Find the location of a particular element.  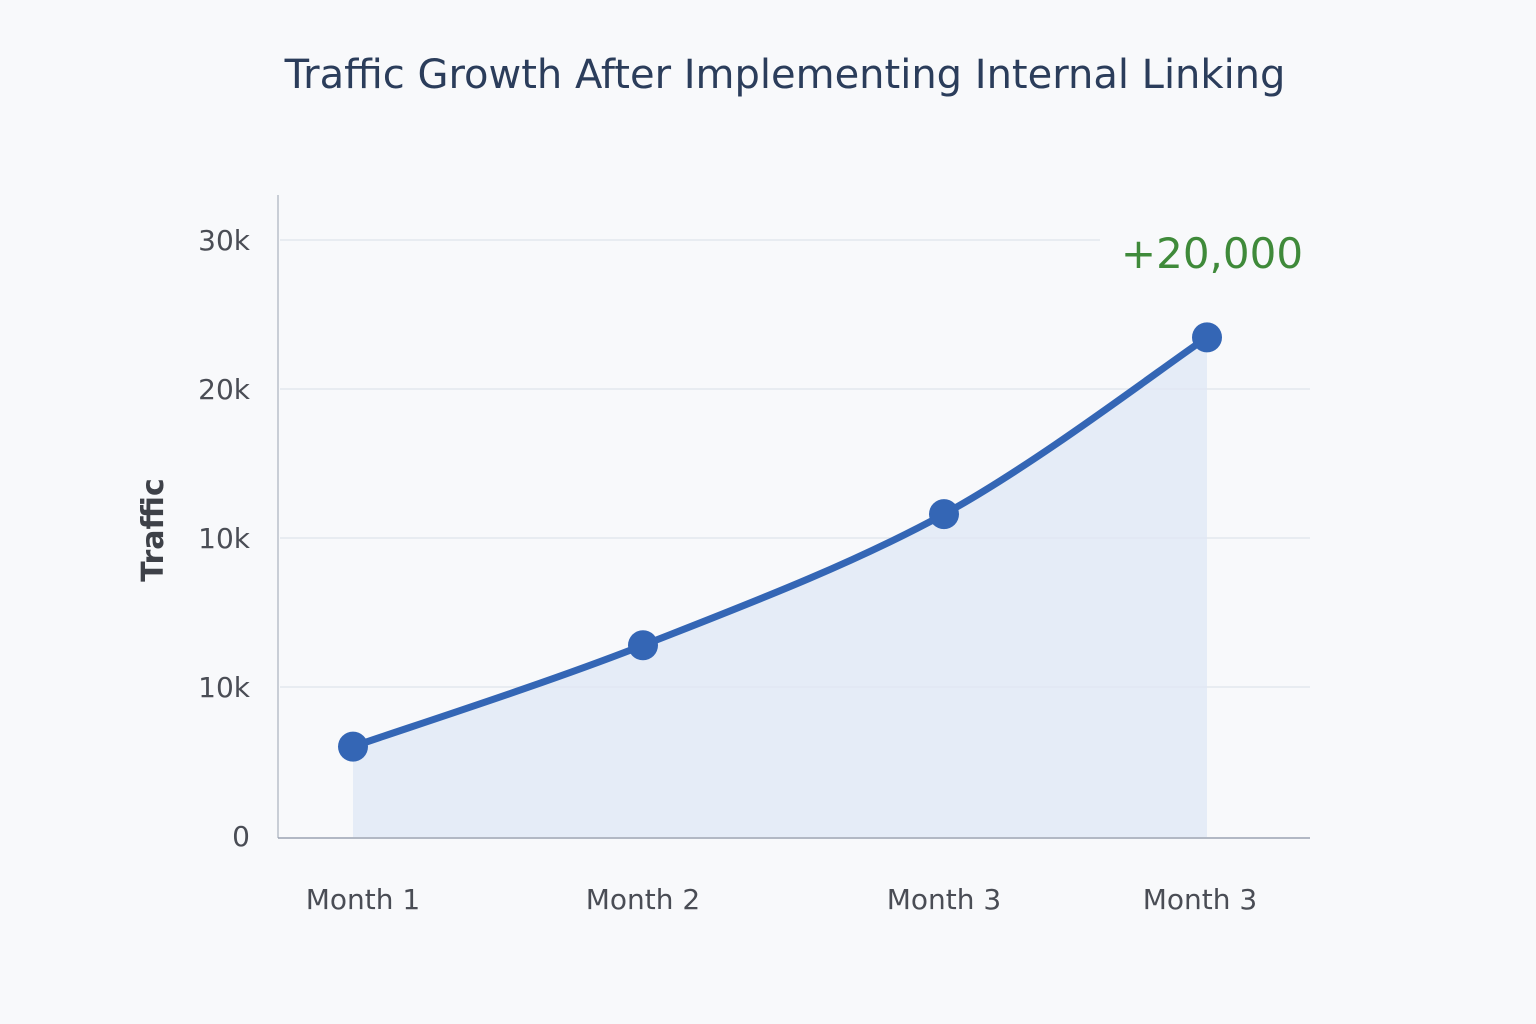

y-tick-label: 20k is located at coordinates (224, 389).